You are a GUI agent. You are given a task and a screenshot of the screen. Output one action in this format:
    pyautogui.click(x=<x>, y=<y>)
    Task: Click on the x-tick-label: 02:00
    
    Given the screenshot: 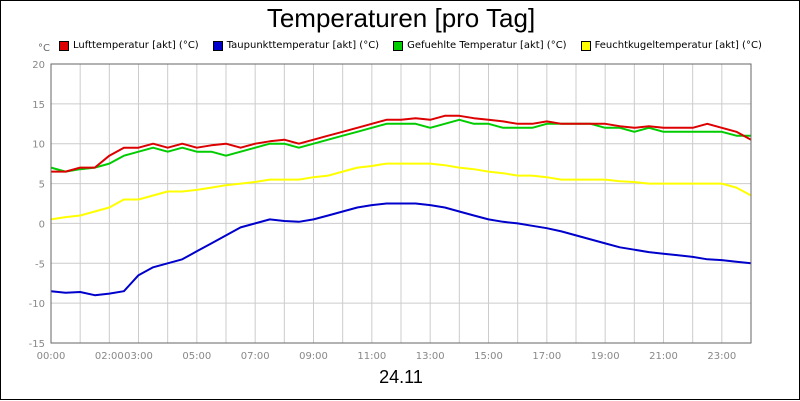 What is the action you would take?
    pyautogui.click(x=109, y=356)
    